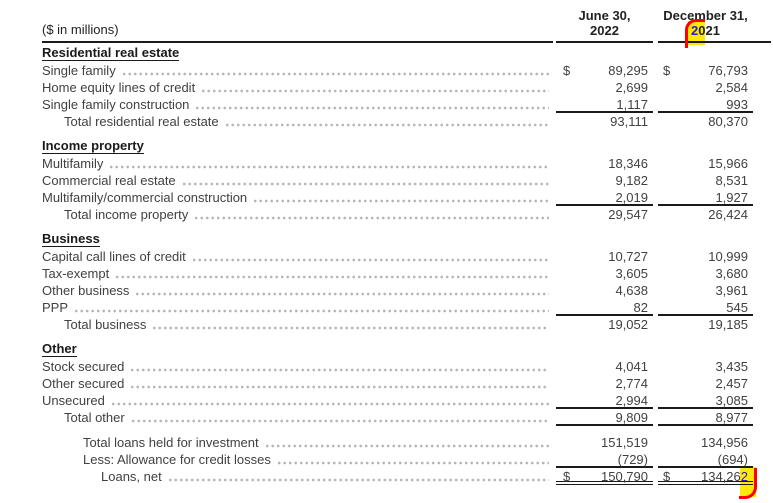 The width and height of the screenshot is (773, 503). Describe the element at coordinates (297, 87) in the screenshot. I see `row-label-area: Home equity lines of credit` at that location.